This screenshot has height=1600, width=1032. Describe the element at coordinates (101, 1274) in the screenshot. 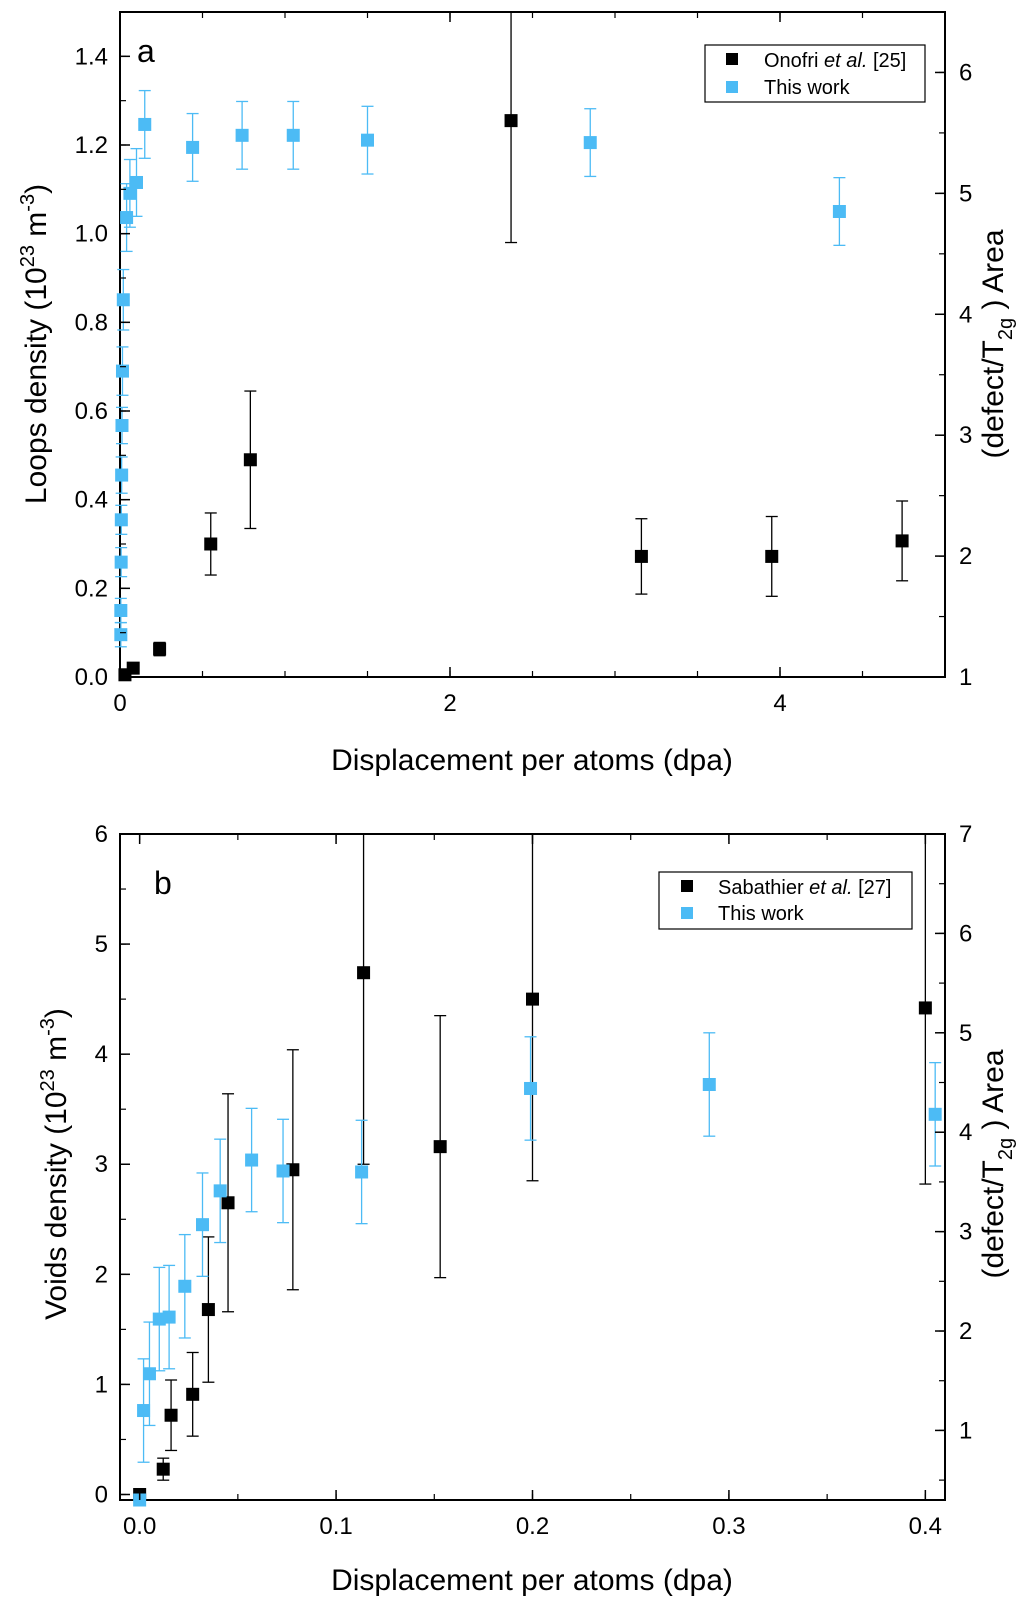

I see `y-tick-label: 2` at that location.